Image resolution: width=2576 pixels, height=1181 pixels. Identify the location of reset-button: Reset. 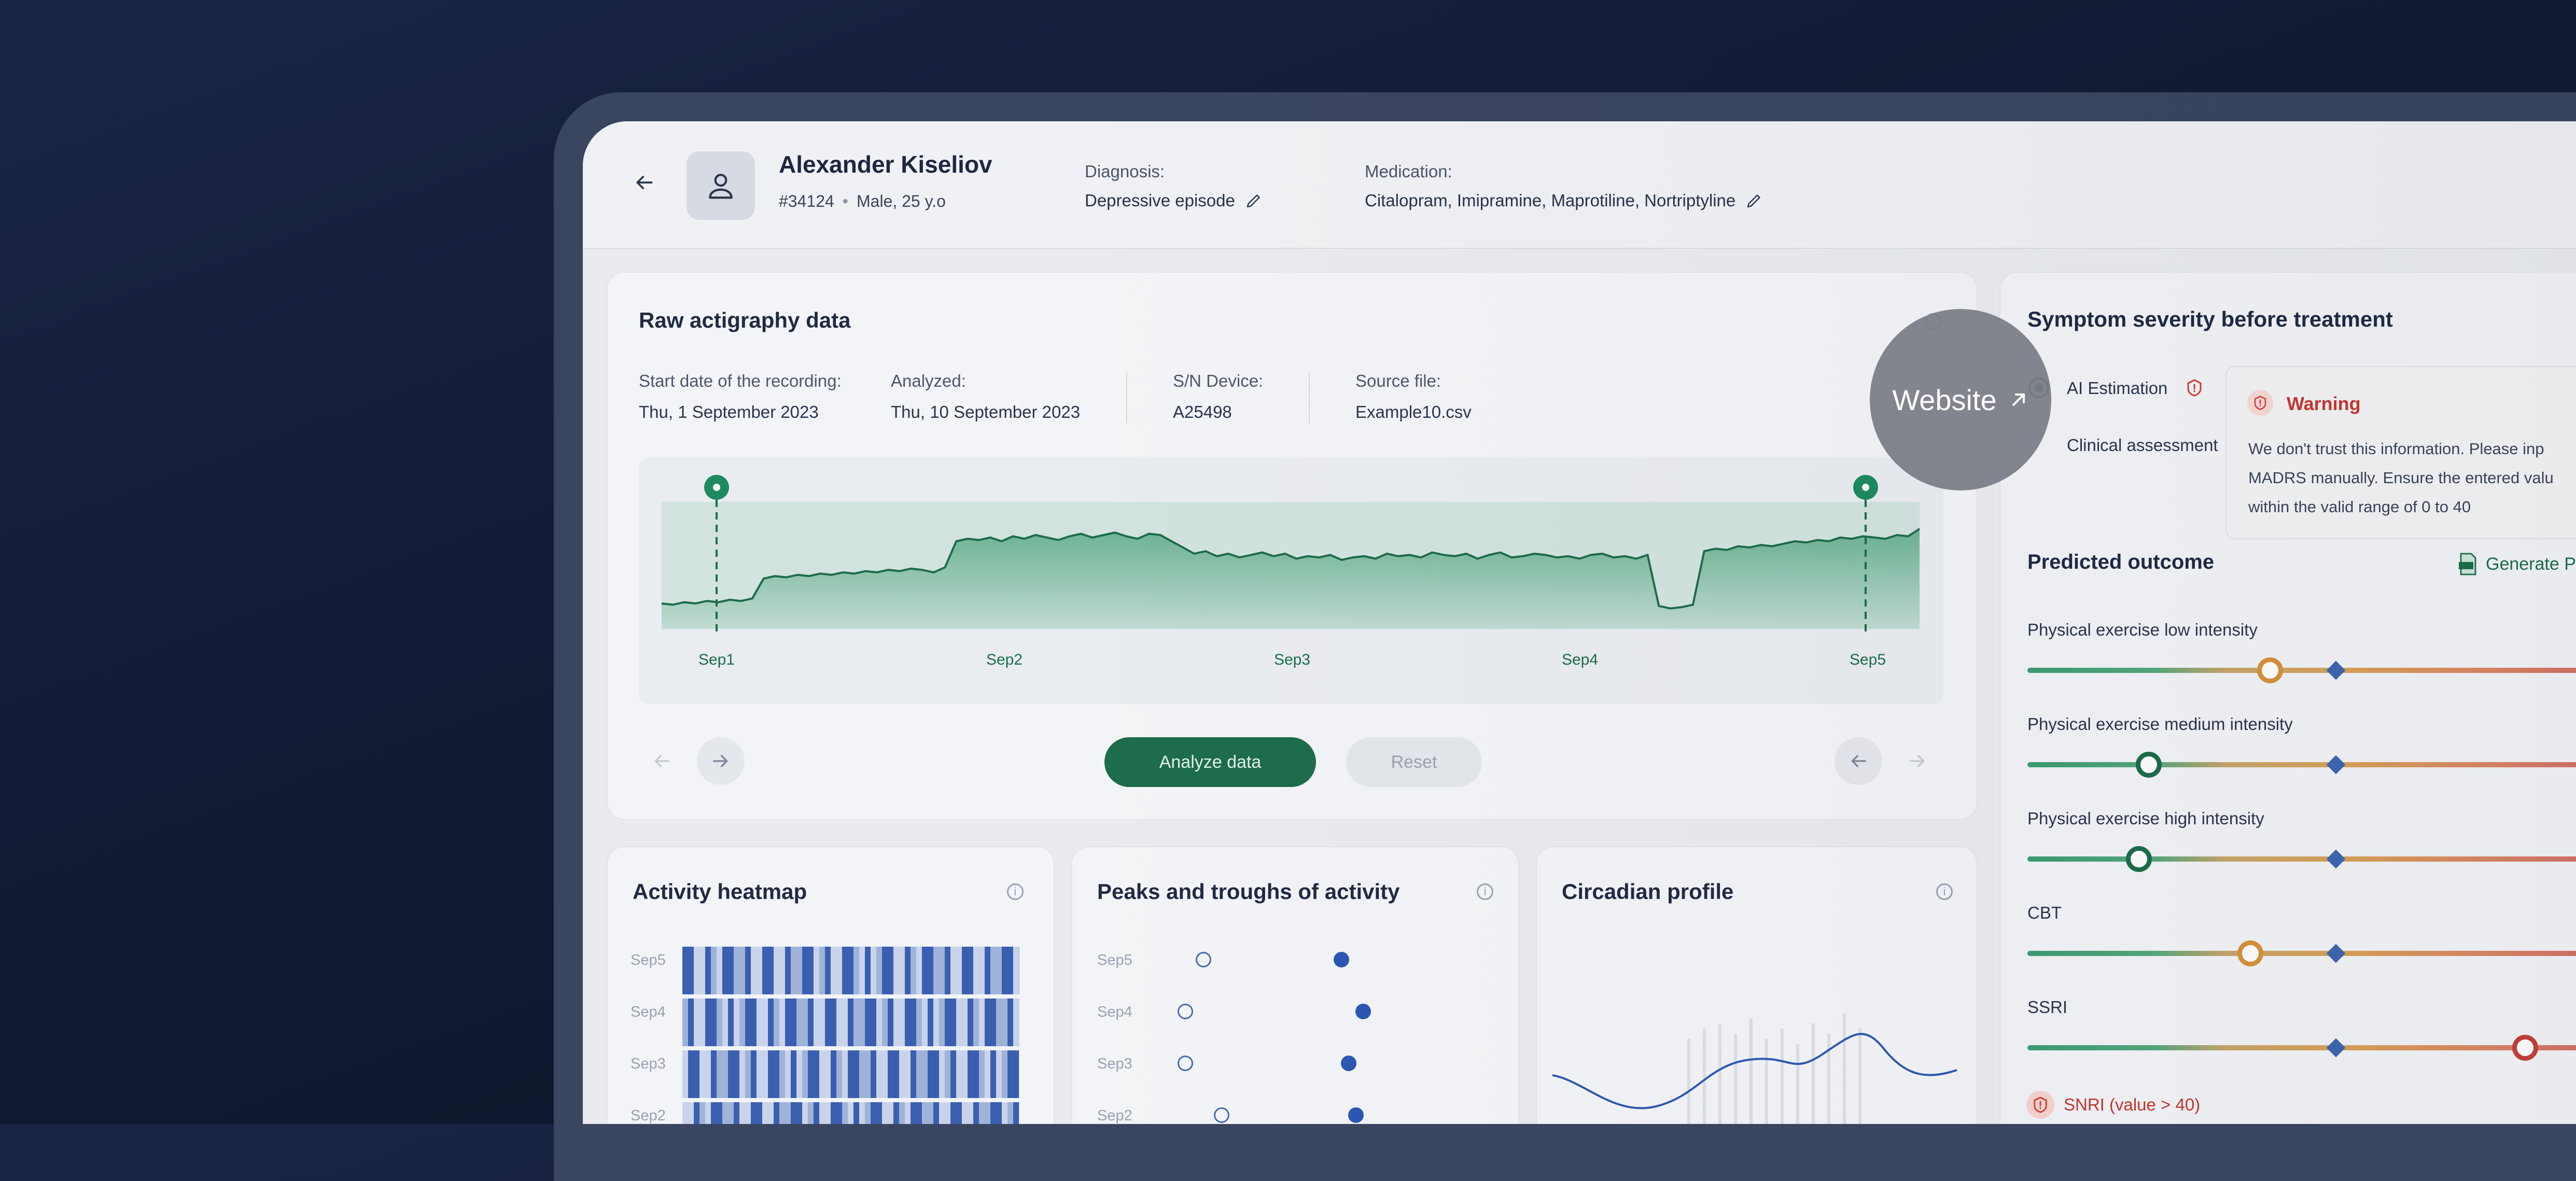
(1414, 762).